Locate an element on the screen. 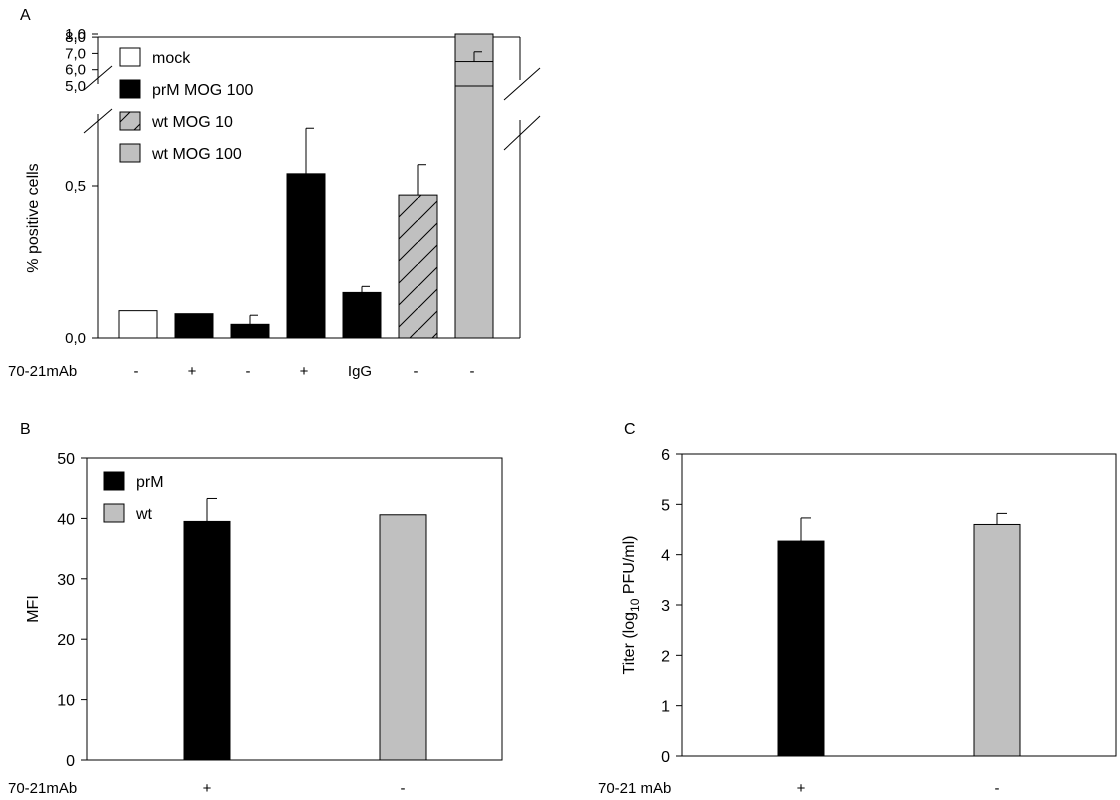 This screenshot has height=800, width=1120. legend-label: mock is located at coordinates (171, 58).